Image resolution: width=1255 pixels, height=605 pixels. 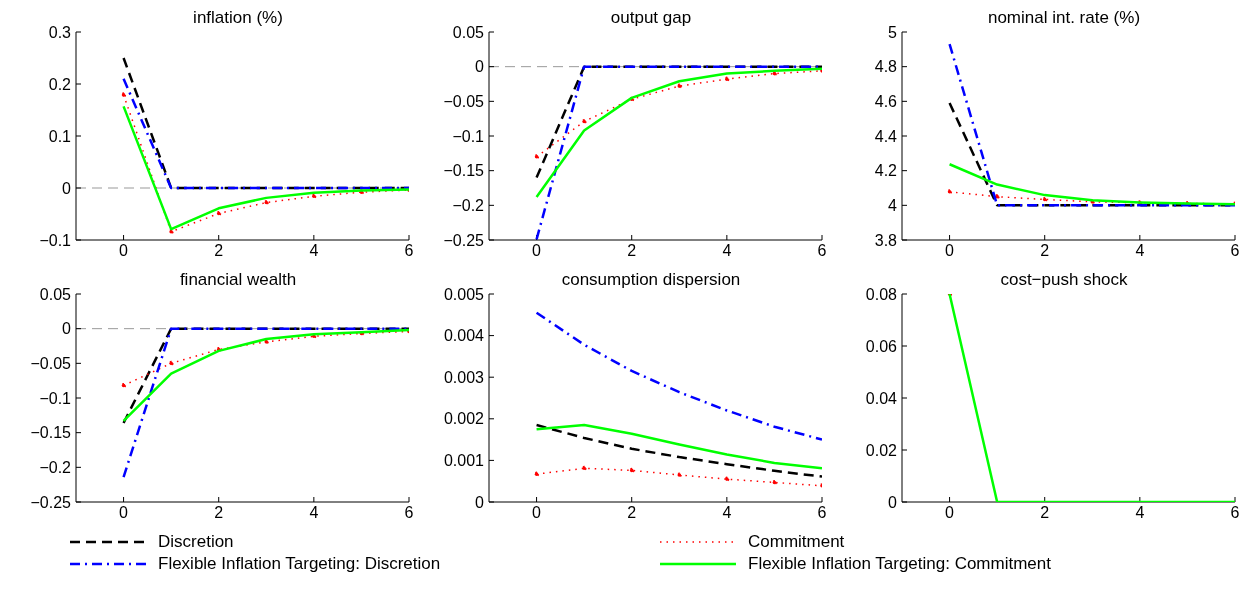 I want to click on y-tick-label: 5, so click(x=893, y=32).